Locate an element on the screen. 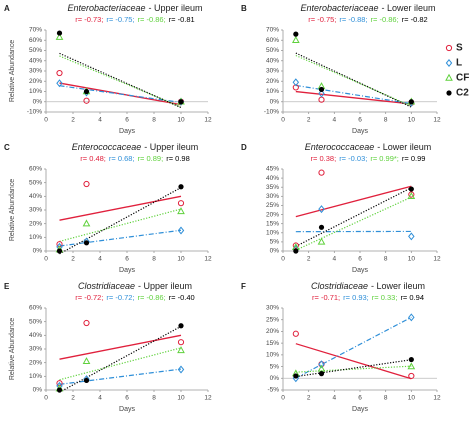 This screenshot has width=474, height=423. correlation: r= -0.71; is located at coordinates (326, 297).